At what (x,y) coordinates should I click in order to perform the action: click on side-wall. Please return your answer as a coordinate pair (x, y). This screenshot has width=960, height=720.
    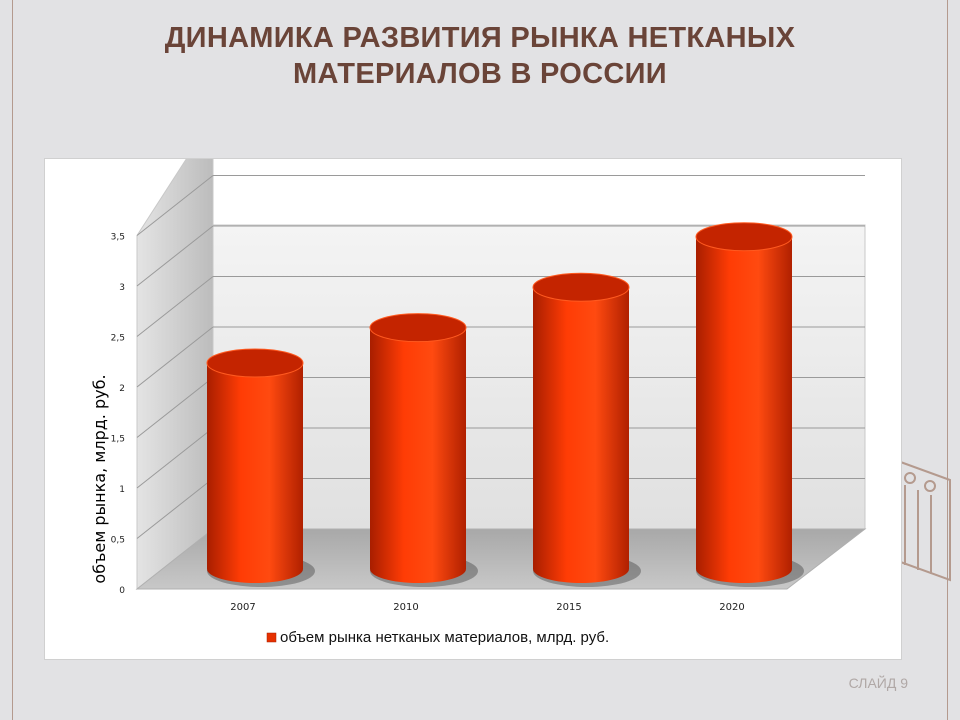
    Looking at the image, I should click on (175, 375).